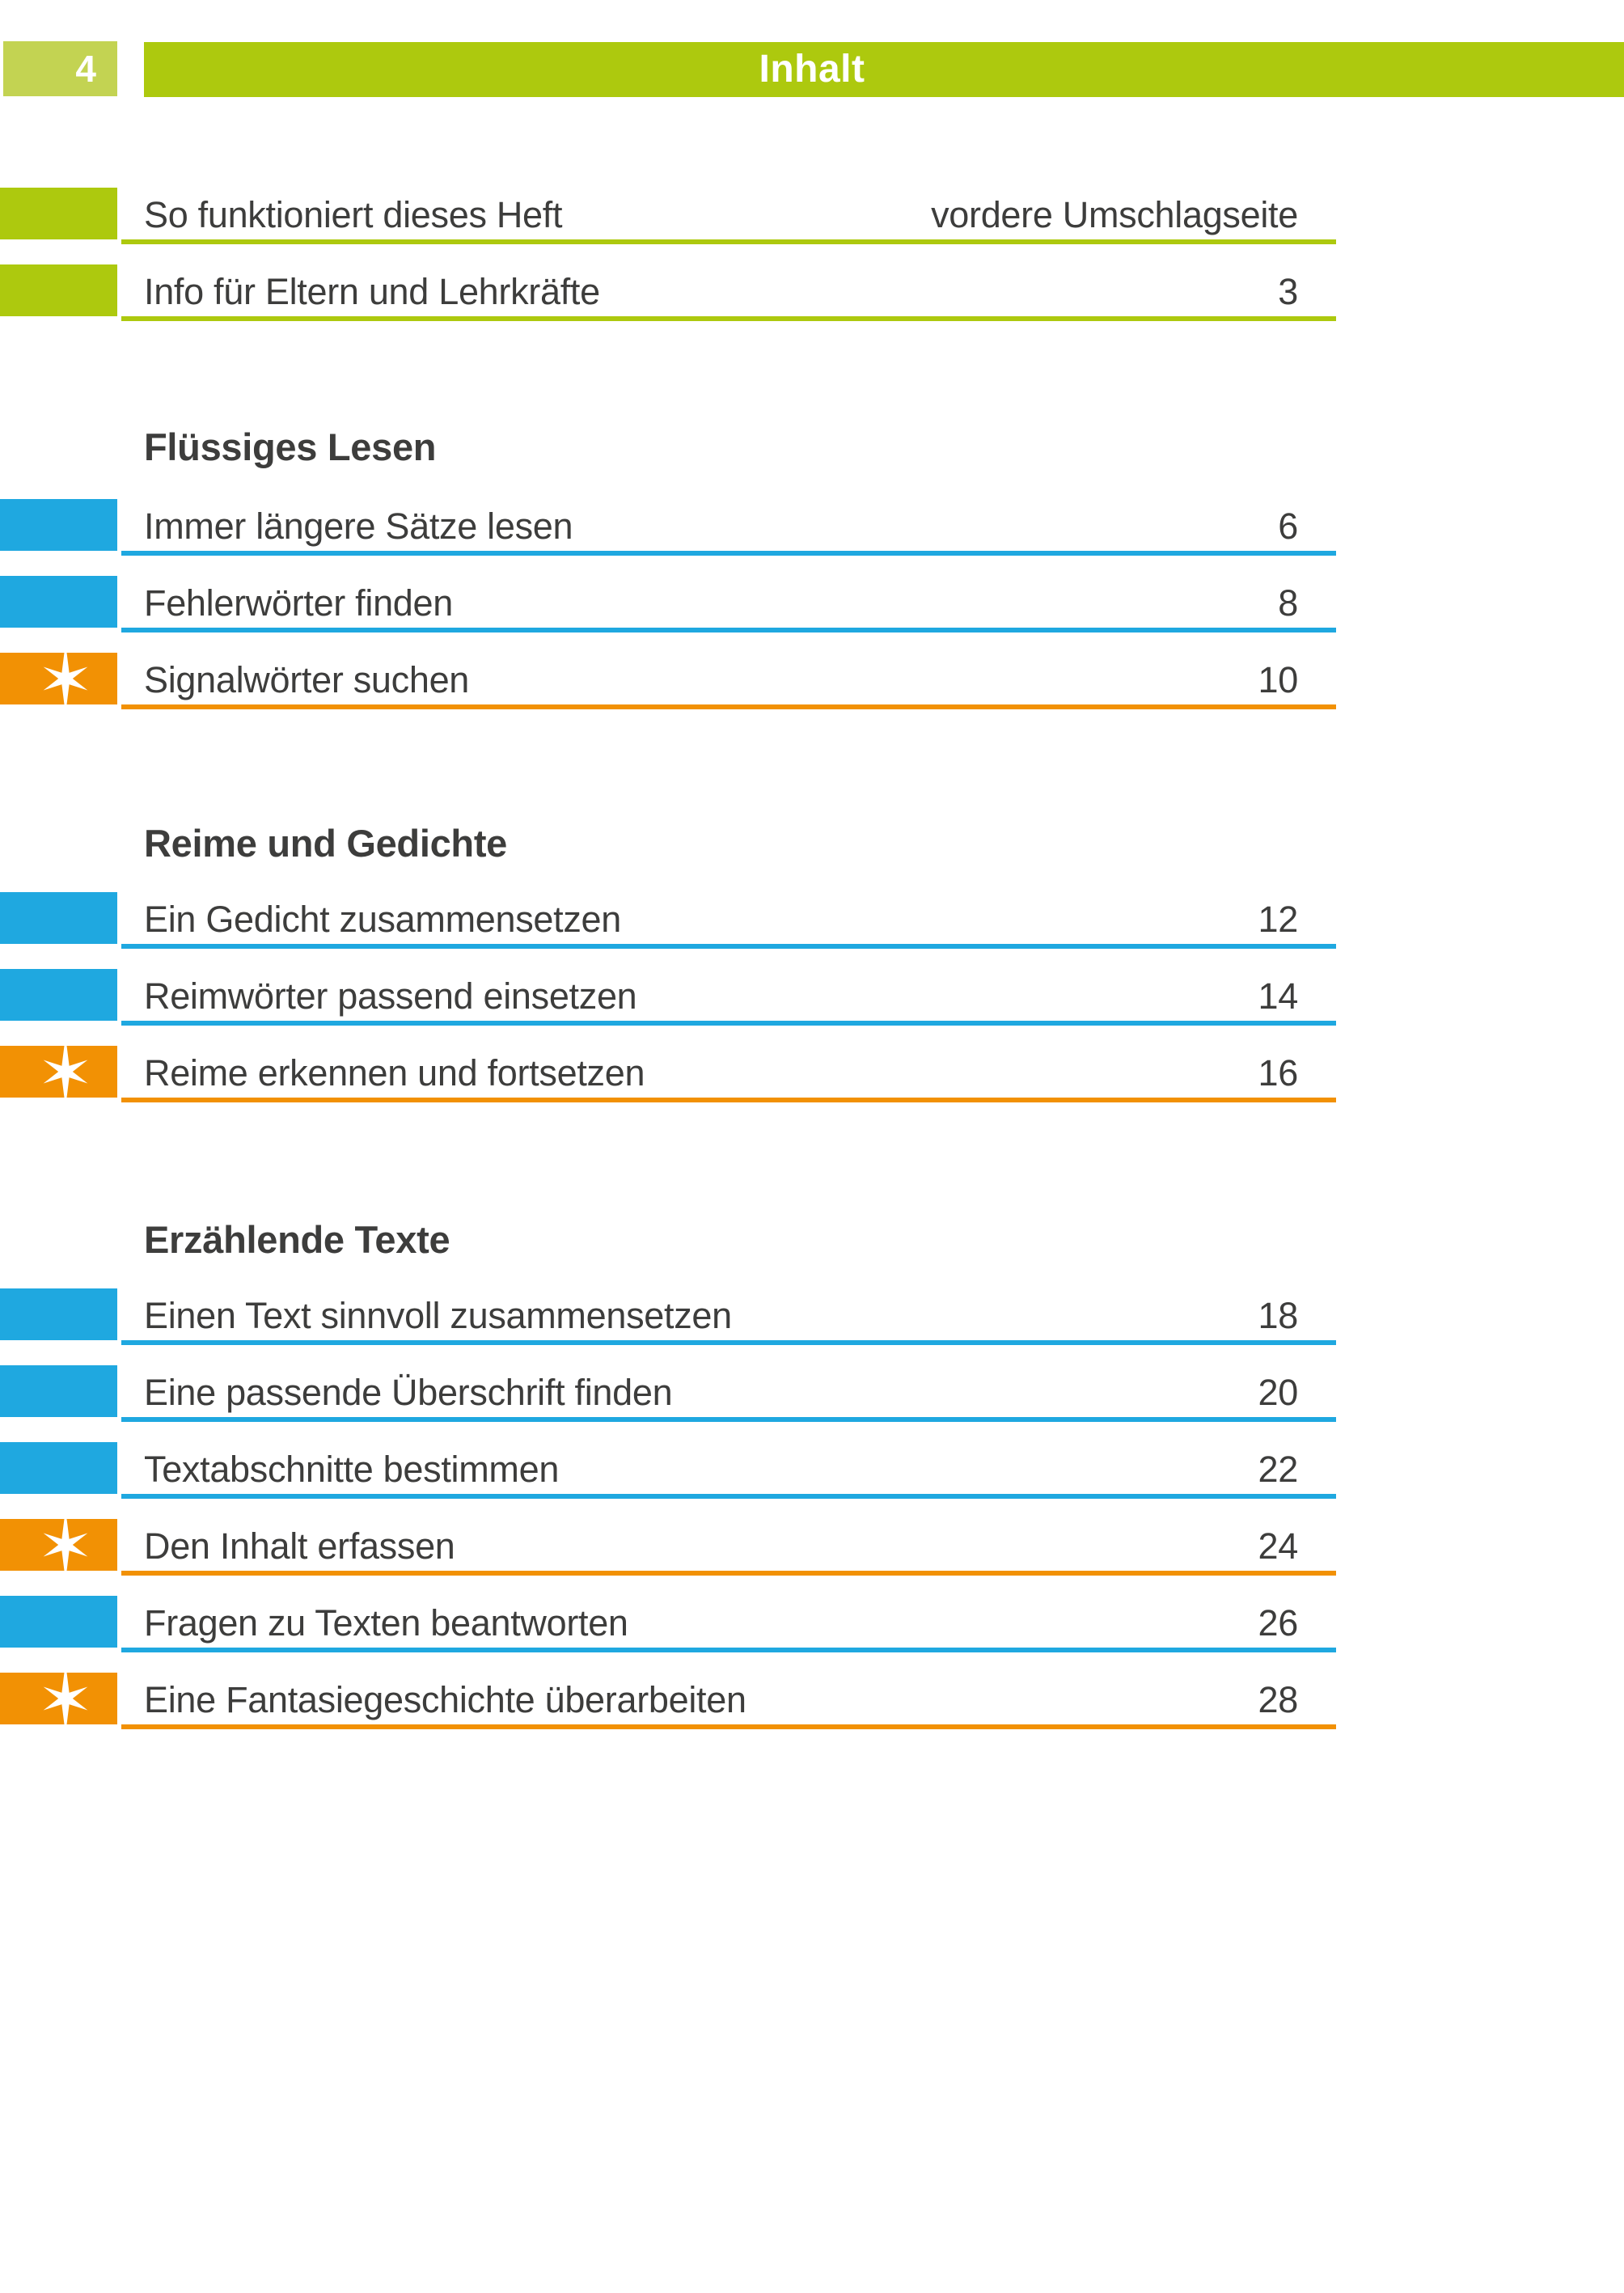  What do you see at coordinates (668, 1071) in the screenshot?
I see `toc-row: Reime erkennen und fortsetzen 16` at bounding box center [668, 1071].